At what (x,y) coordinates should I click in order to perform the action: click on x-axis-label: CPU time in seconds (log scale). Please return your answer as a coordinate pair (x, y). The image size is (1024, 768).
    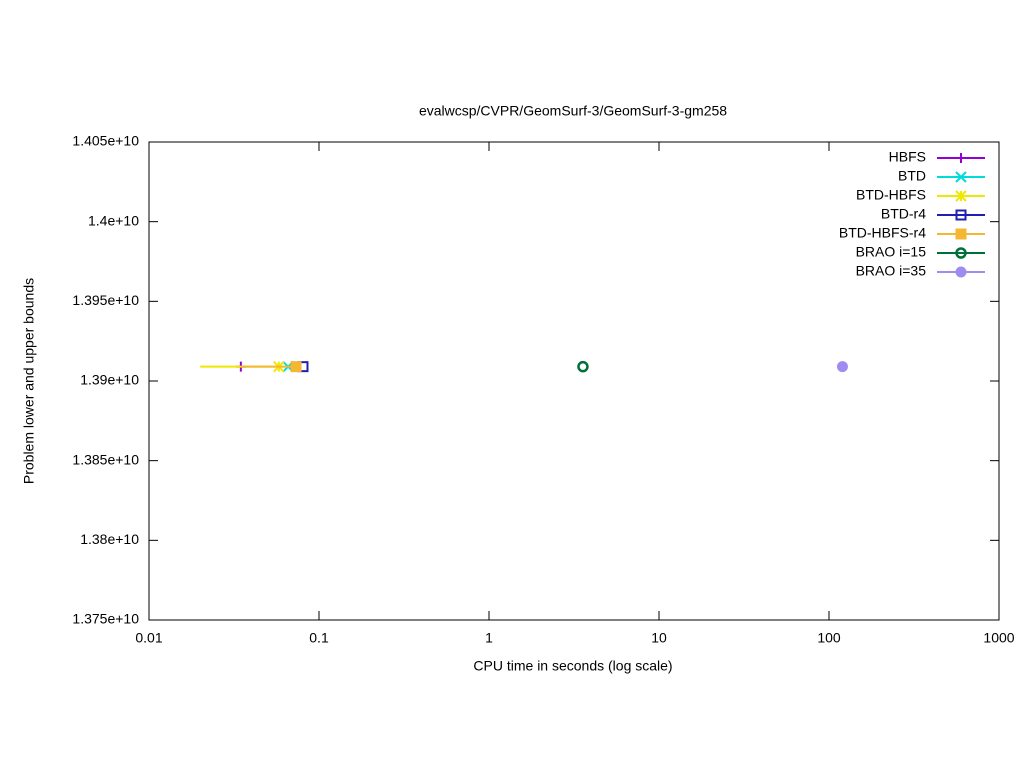
    Looking at the image, I should click on (572, 666).